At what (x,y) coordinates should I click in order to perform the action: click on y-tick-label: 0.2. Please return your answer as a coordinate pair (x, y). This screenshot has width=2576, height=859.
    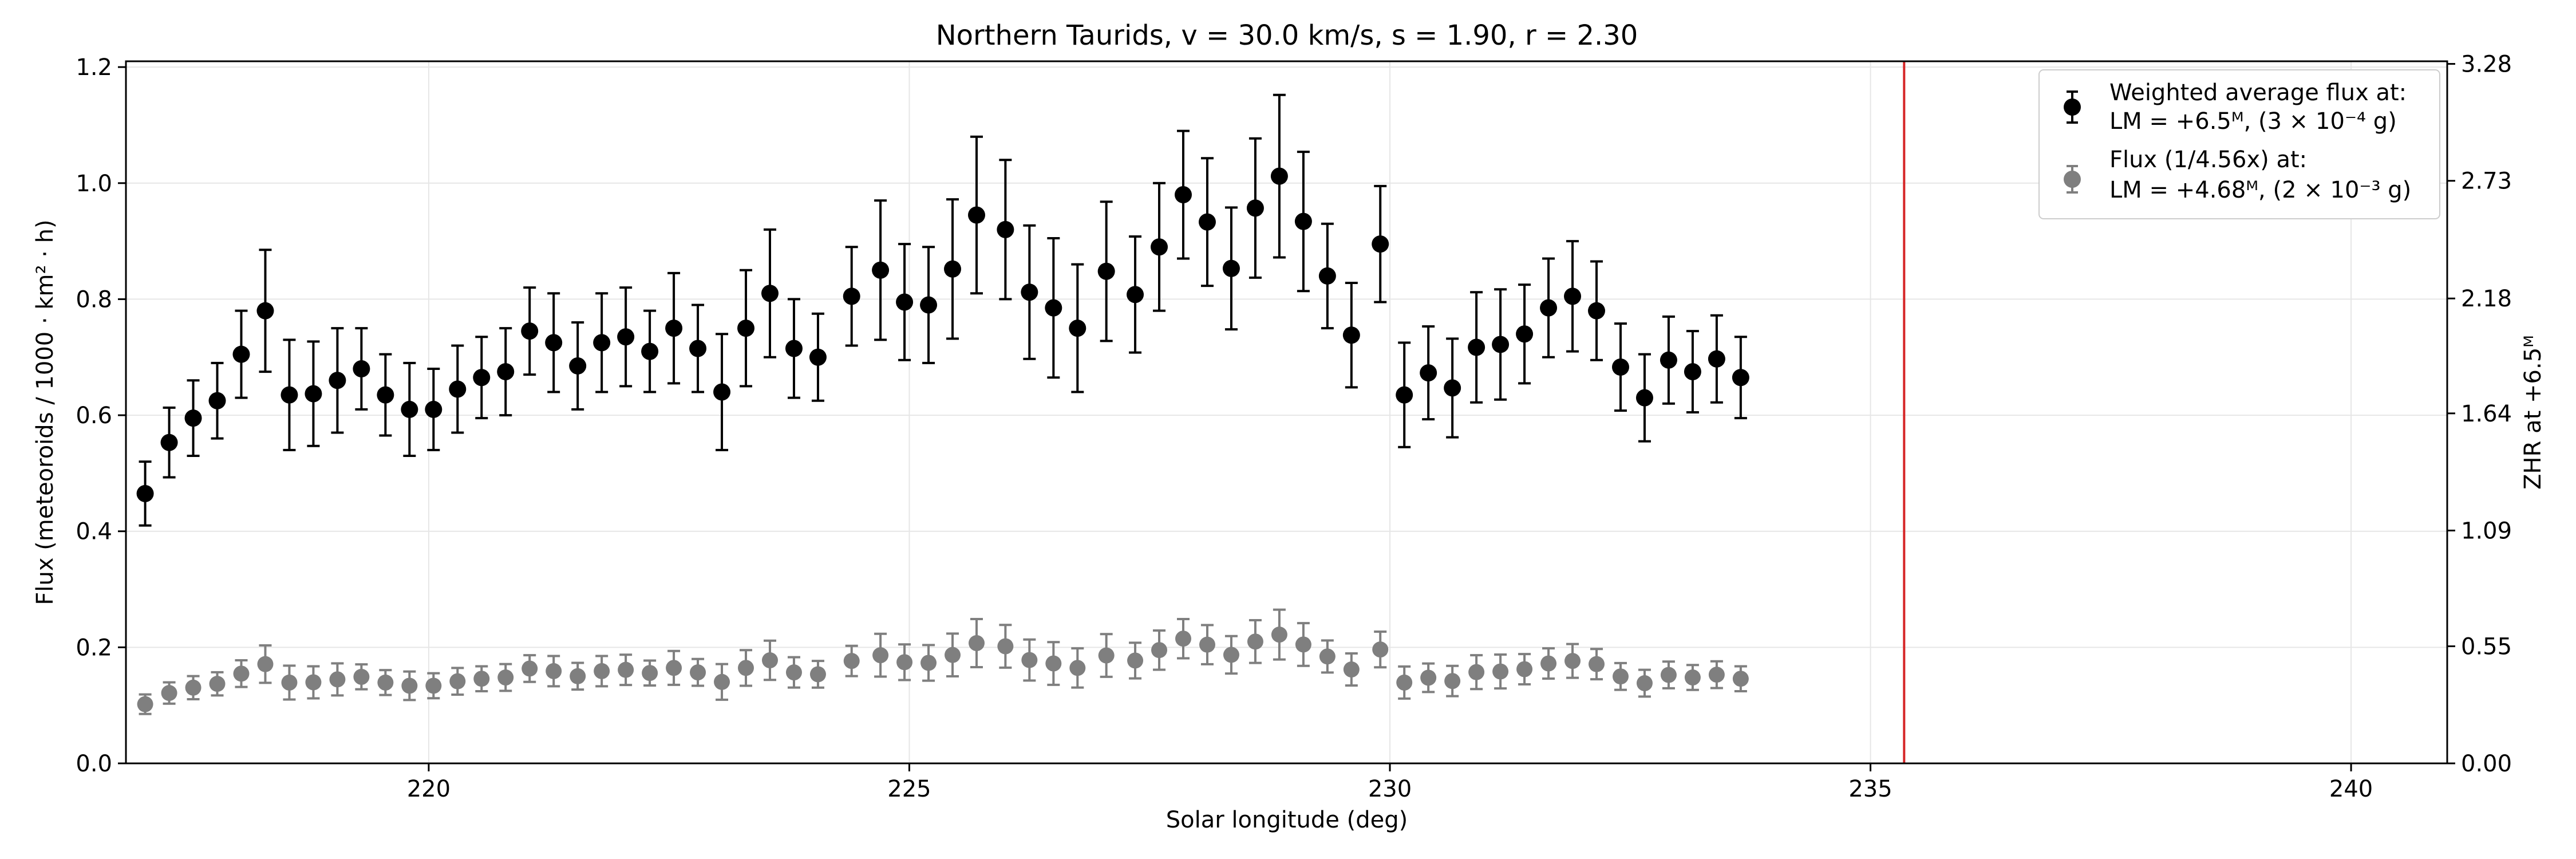
    Looking at the image, I should click on (94, 648).